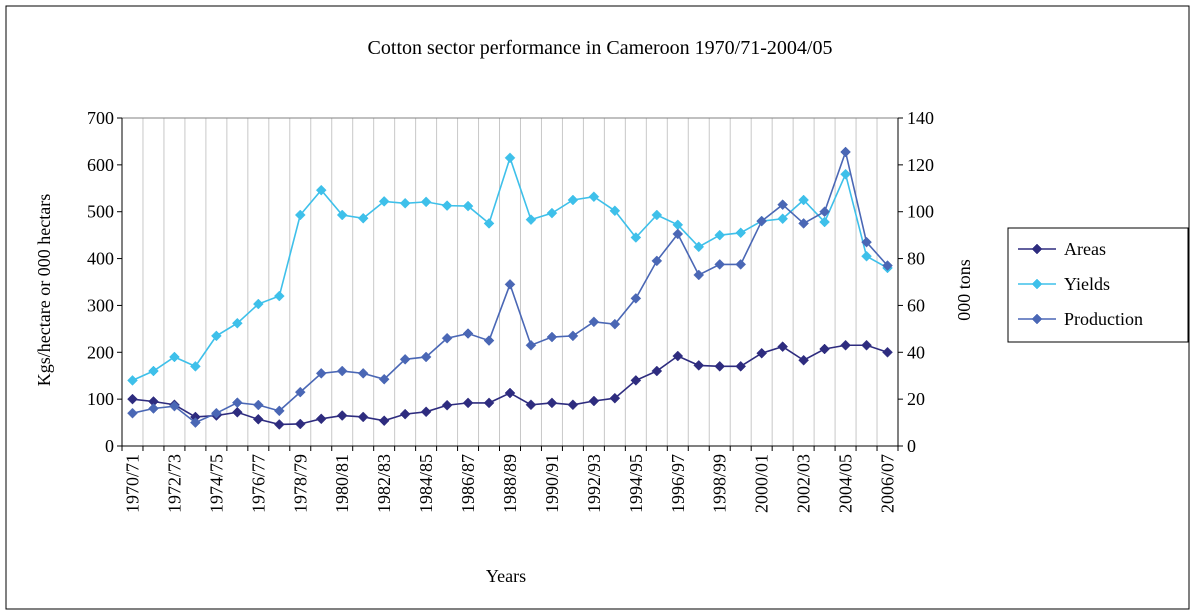 The width and height of the screenshot is (1195, 615). I want to click on legend: Areas Yields Production, so click(1098, 285).